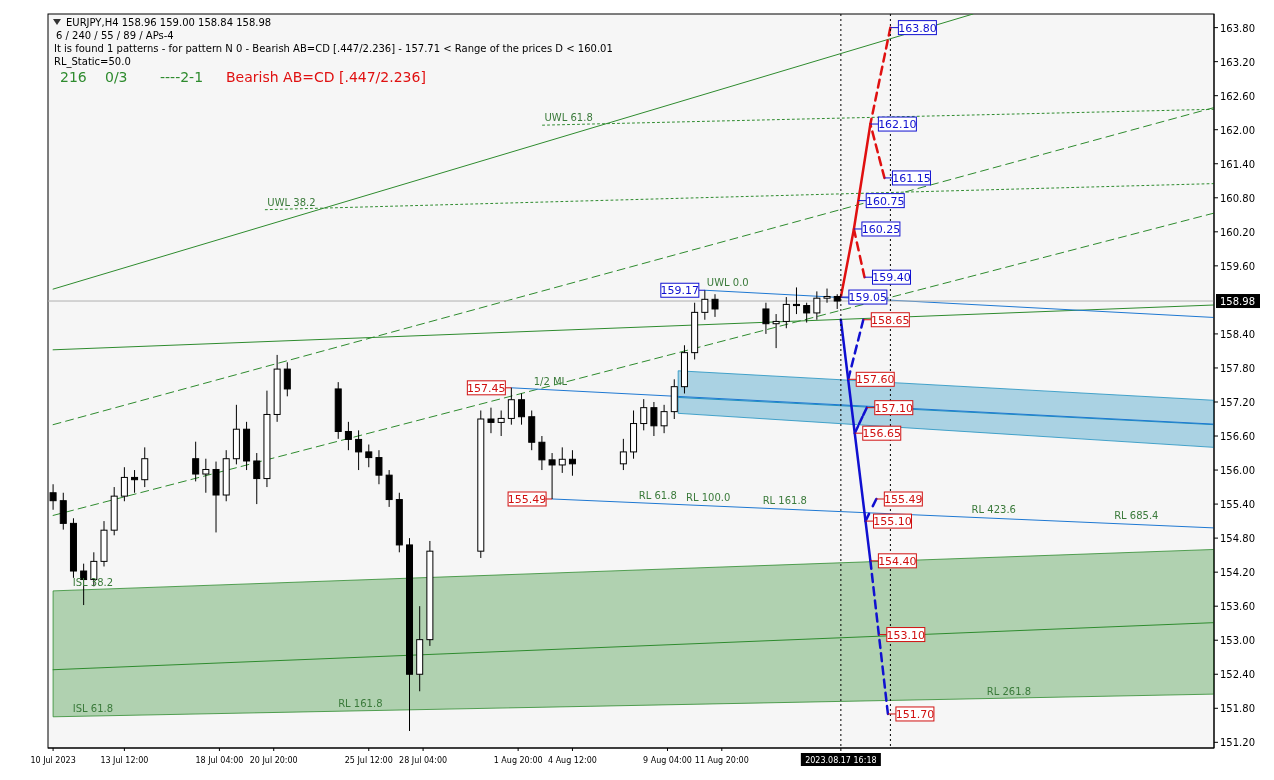 The width and height of the screenshot is (1274, 780). I want to click on chart-title: EURJPY,H4 158.96 159.00 158.84 158.98, so click(169, 22).